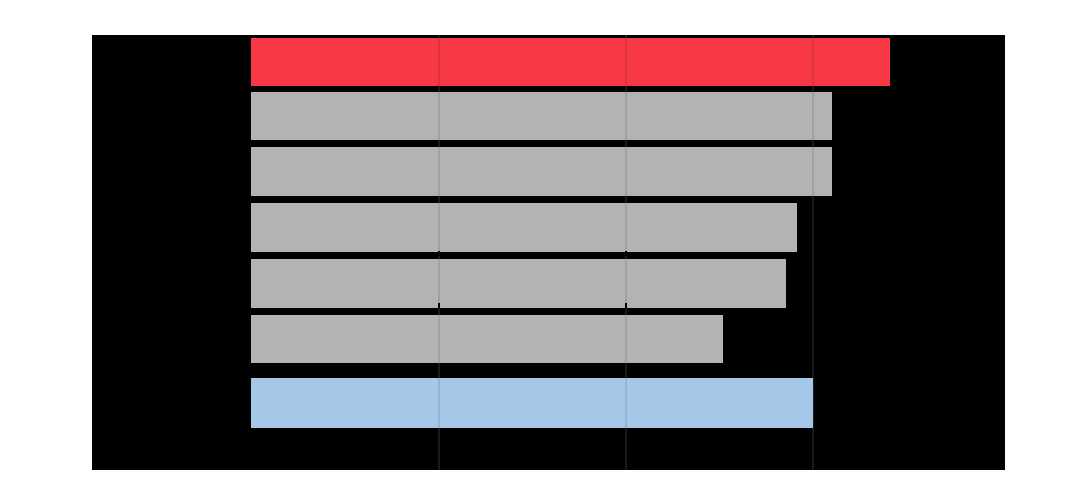  What do you see at coordinates (626, 305) in the screenshot?
I see `tick-stub-d` at bounding box center [626, 305].